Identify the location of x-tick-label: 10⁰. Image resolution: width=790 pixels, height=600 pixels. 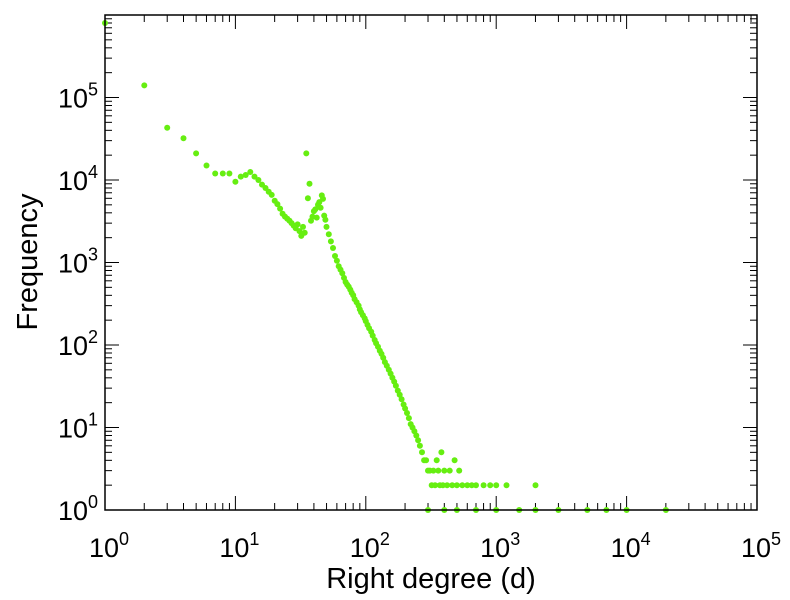
(109, 546).